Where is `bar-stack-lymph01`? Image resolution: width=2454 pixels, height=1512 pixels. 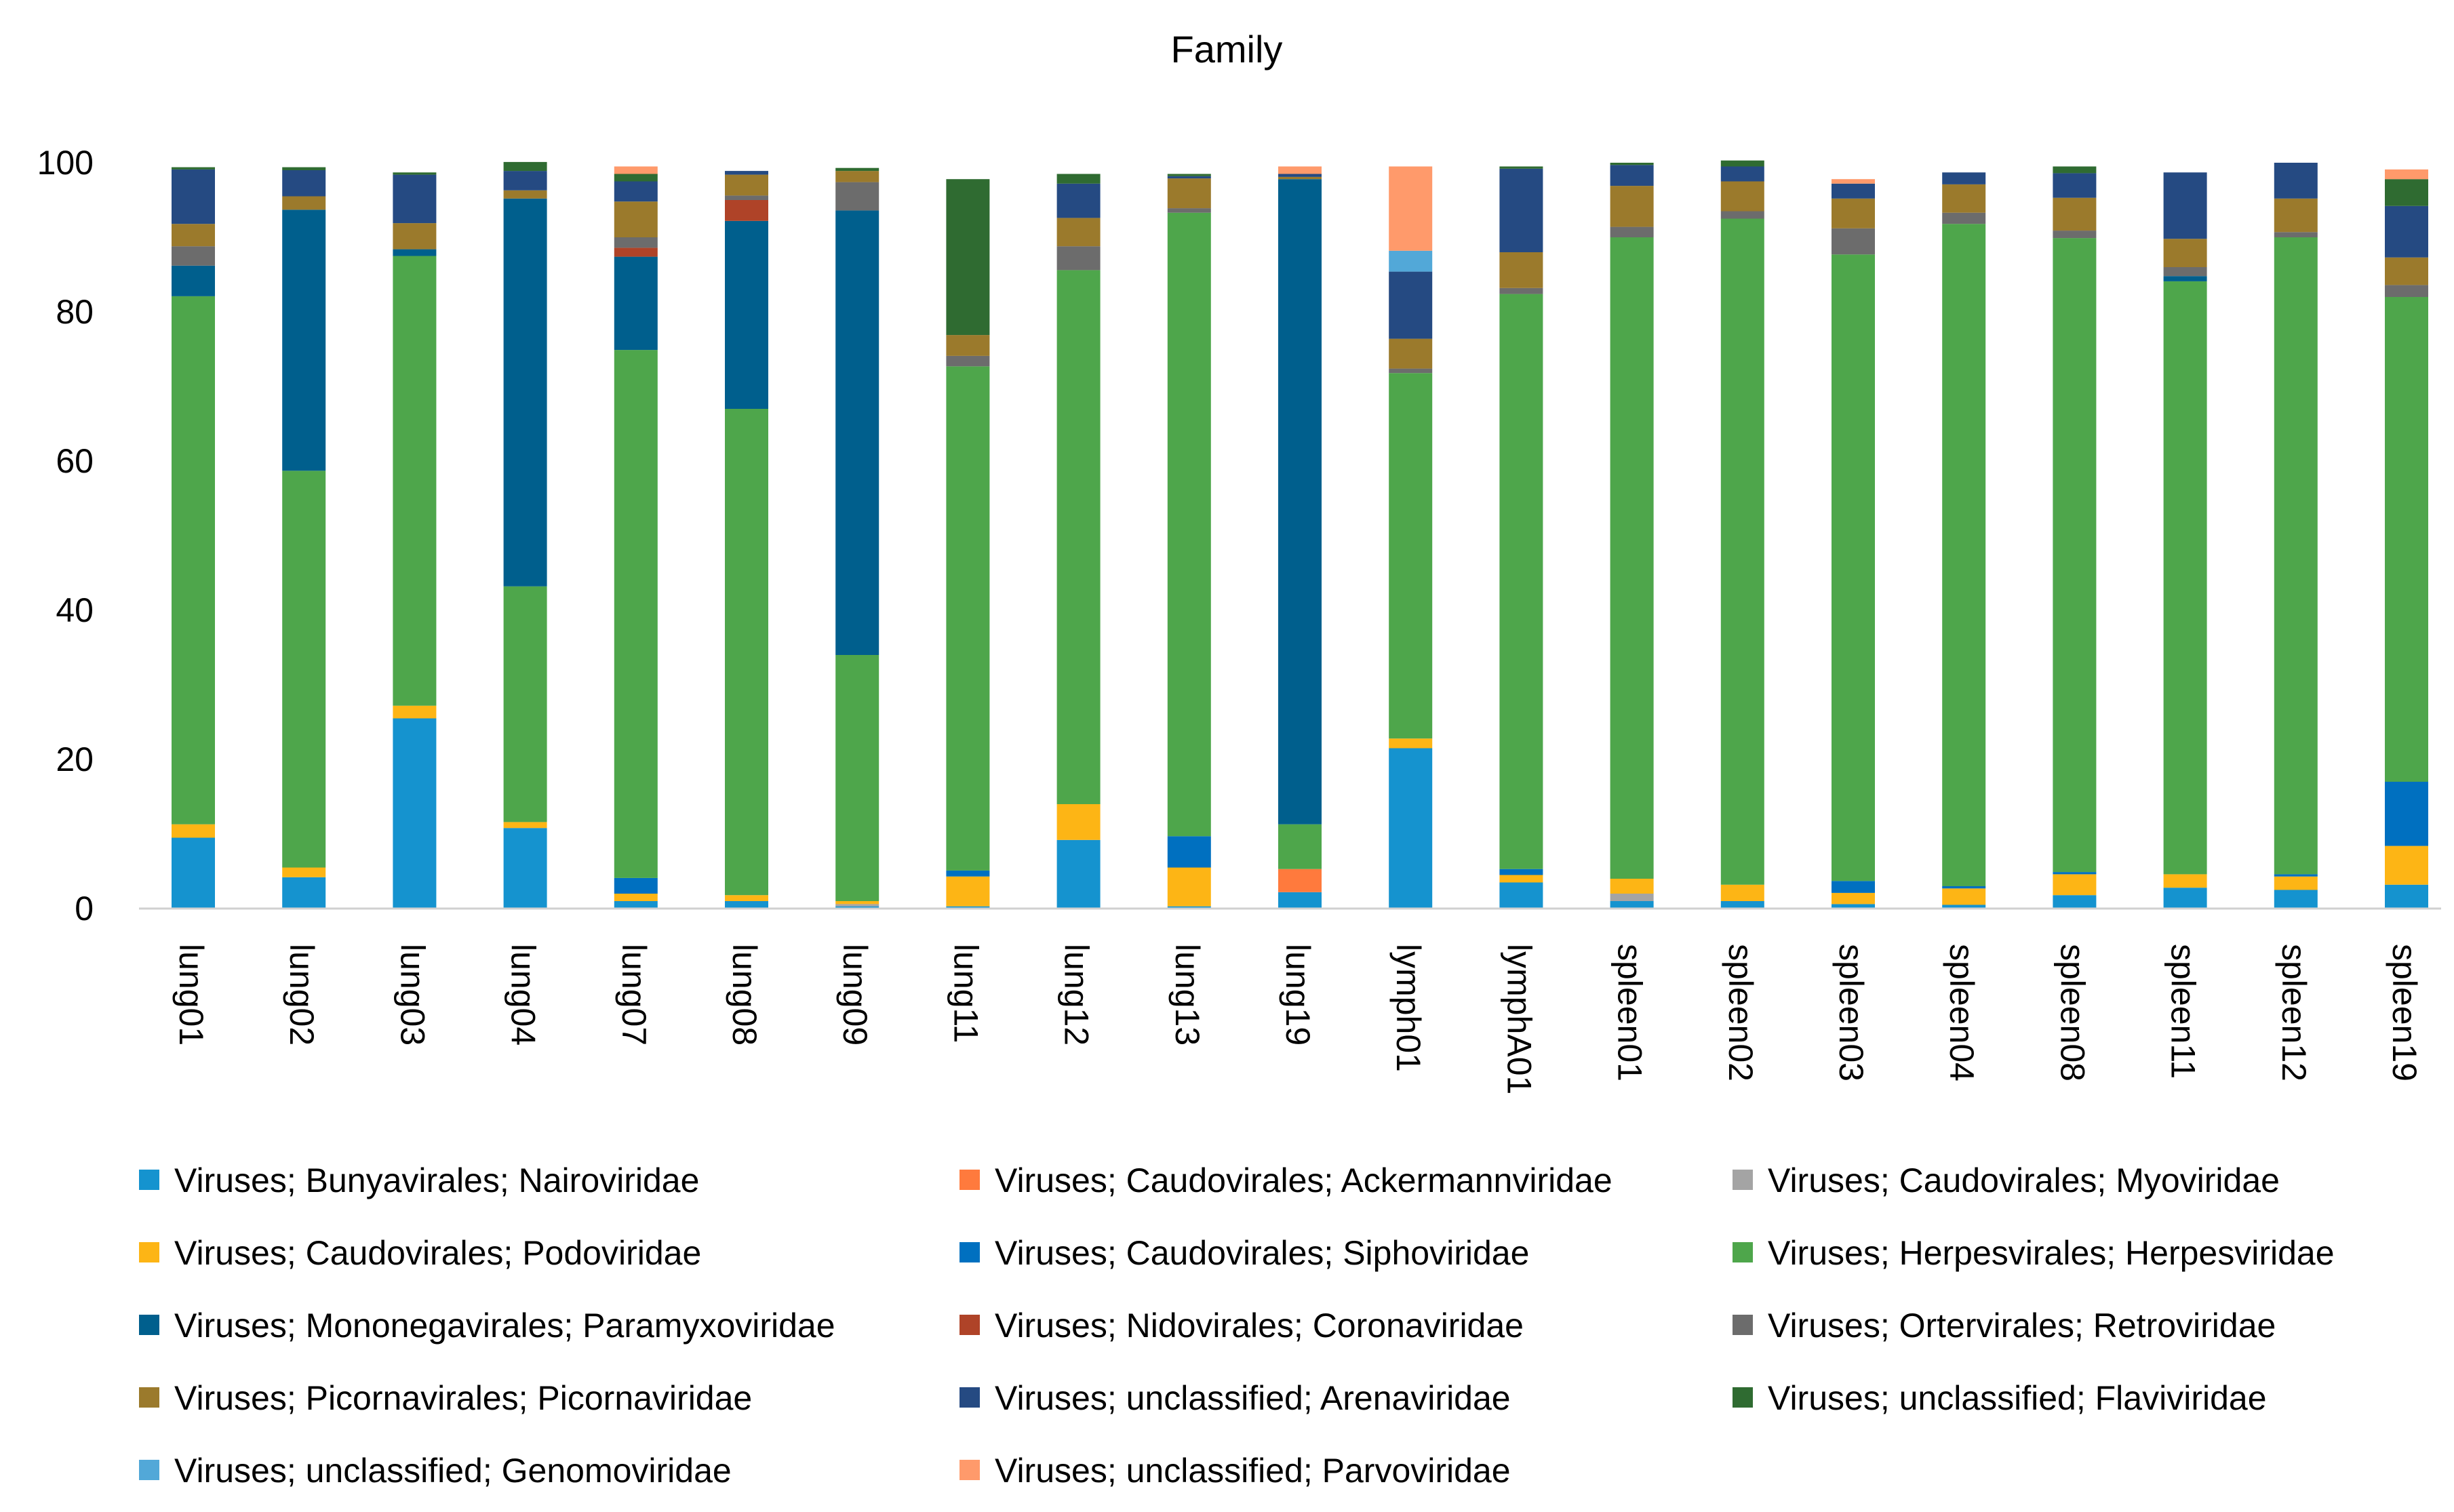
bar-stack-lymph01 is located at coordinates (1411, 537).